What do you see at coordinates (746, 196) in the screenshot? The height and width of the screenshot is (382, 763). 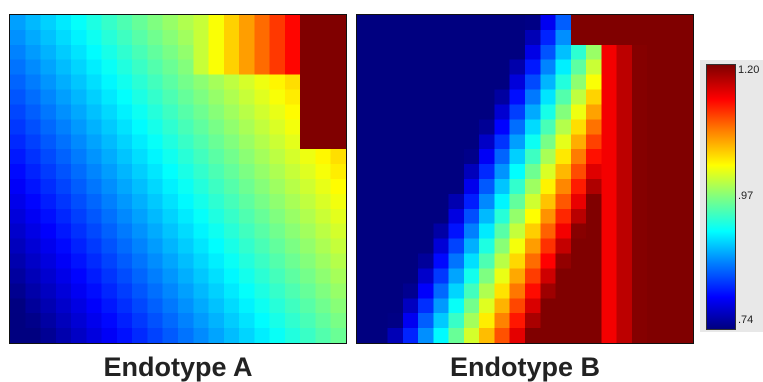 I see `colorbar-mid-label: .97` at bounding box center [746, 196].